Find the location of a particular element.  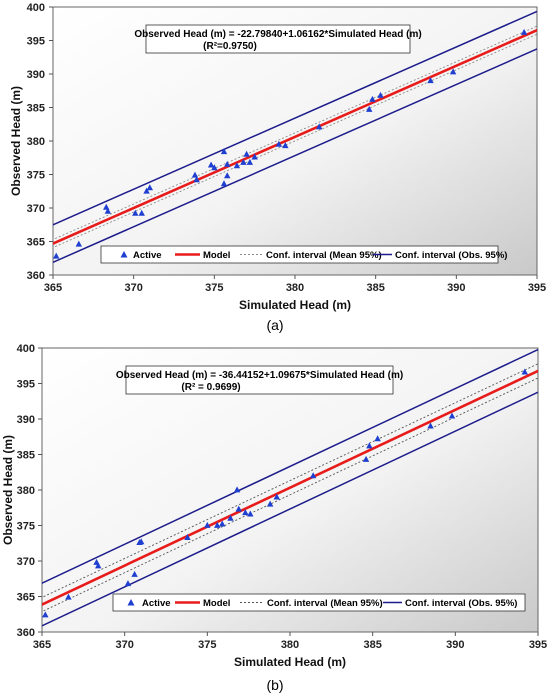

y-tick-labels-b: 360 365 370 375 380 385 390 395 400 is located at coordinates (26, 491).